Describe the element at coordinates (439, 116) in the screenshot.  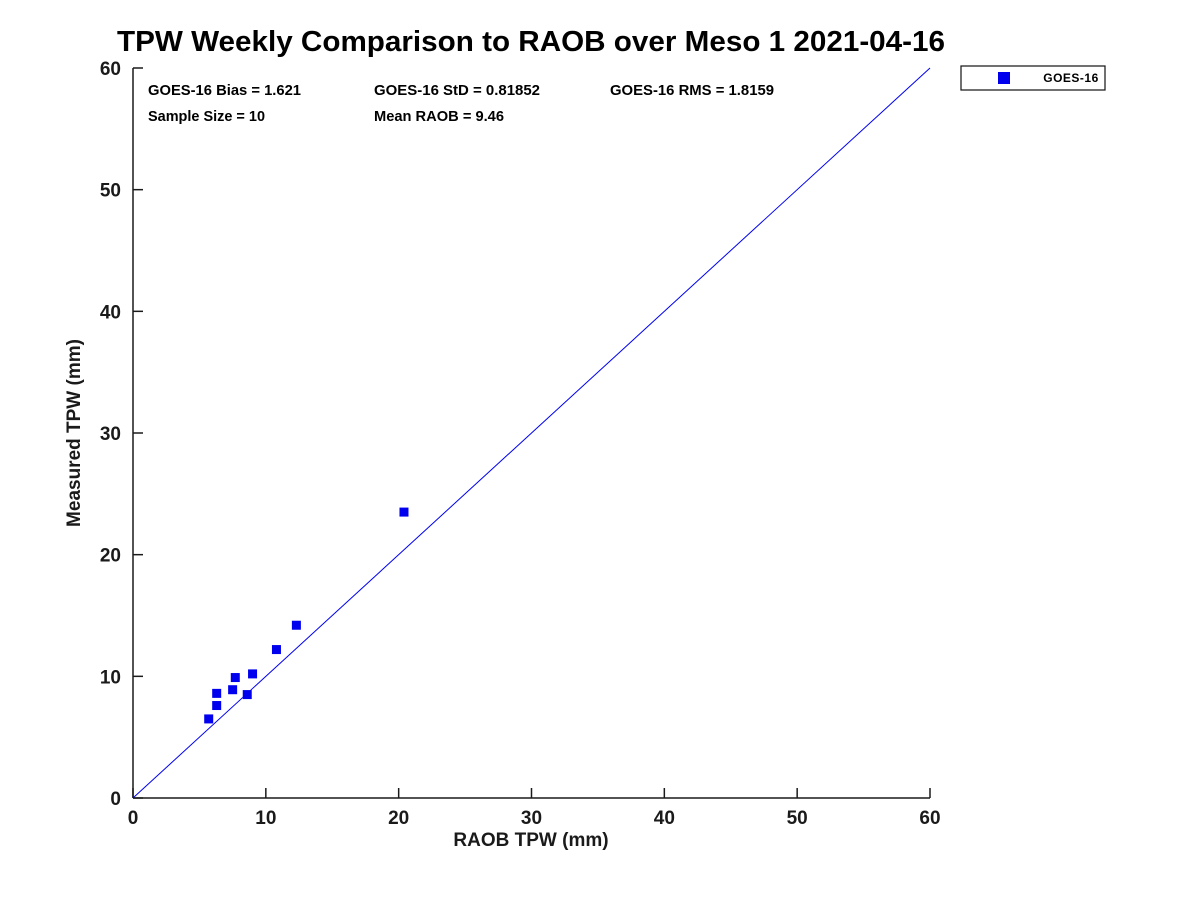
I see `stat-mean-raob: Mean RAOB = 9.46` at that location.